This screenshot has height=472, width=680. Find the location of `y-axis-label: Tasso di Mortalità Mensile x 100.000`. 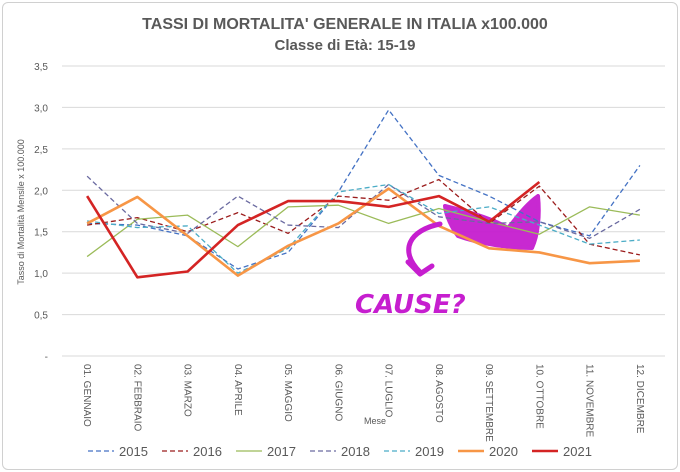

y-axis-label: Tasso di Mortalità Mensile x 100.000 is located at coordinates (21, 212).